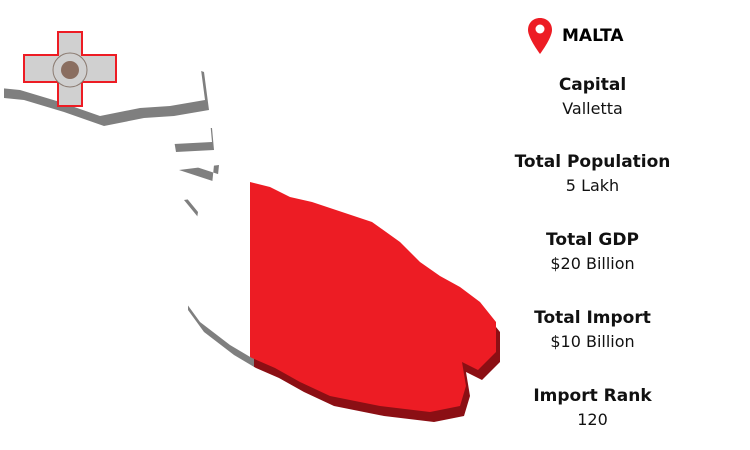 The image size is (750, 450). I want to click on fact-label: Total GDP, so click(592, 240).